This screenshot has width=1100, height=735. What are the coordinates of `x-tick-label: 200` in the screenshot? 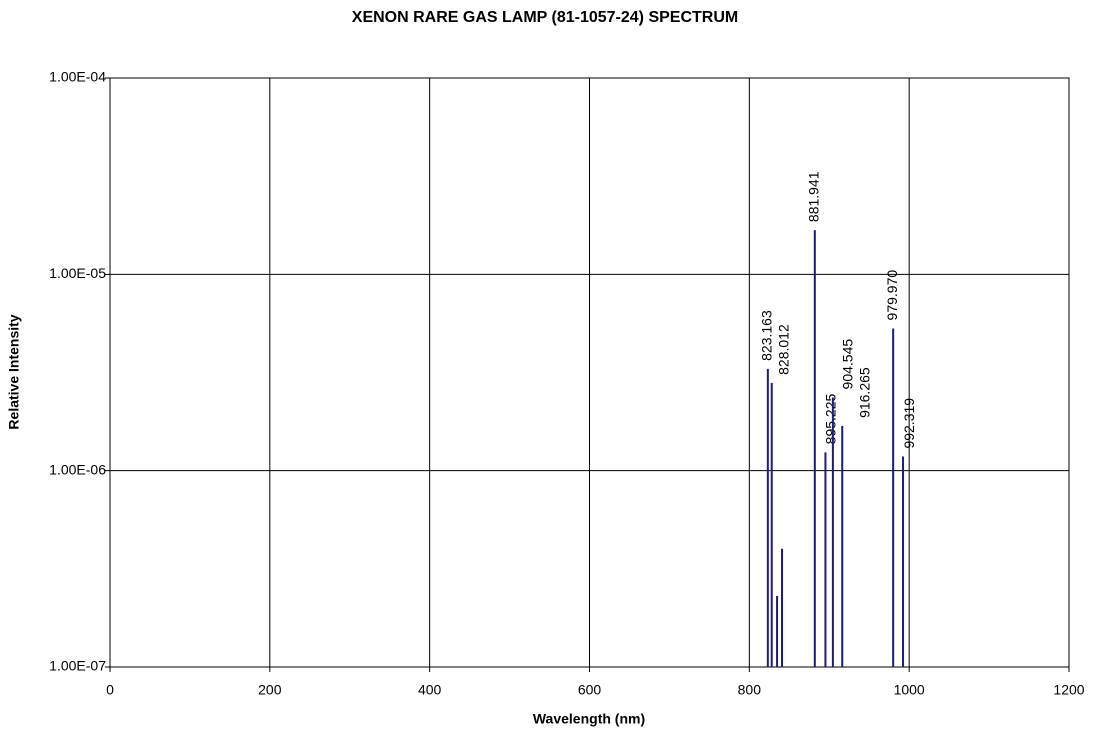 It's located at (270, 690).